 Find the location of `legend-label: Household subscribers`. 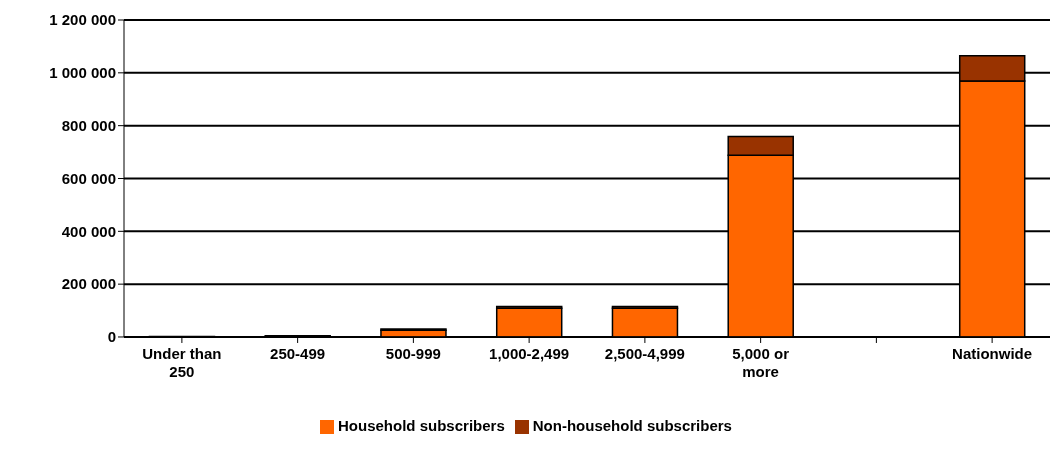

legend-label: Household subscribers is located at coordinates (421, 425).